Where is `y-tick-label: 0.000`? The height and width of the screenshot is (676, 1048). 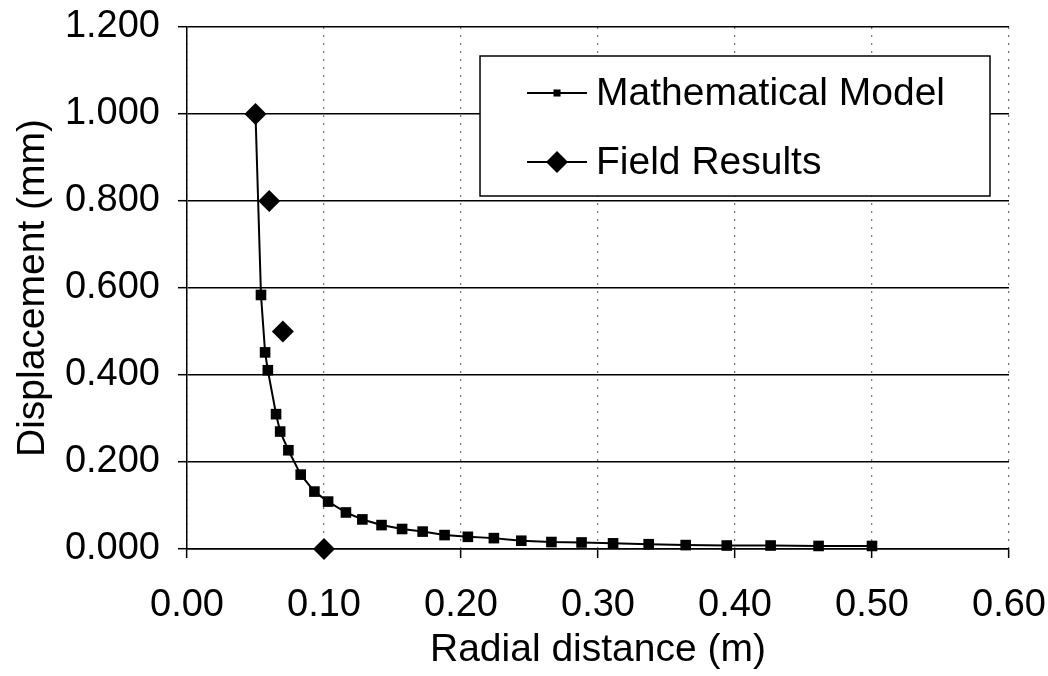
y-tick-label: 0.000 is located at coordinates (112, 546).